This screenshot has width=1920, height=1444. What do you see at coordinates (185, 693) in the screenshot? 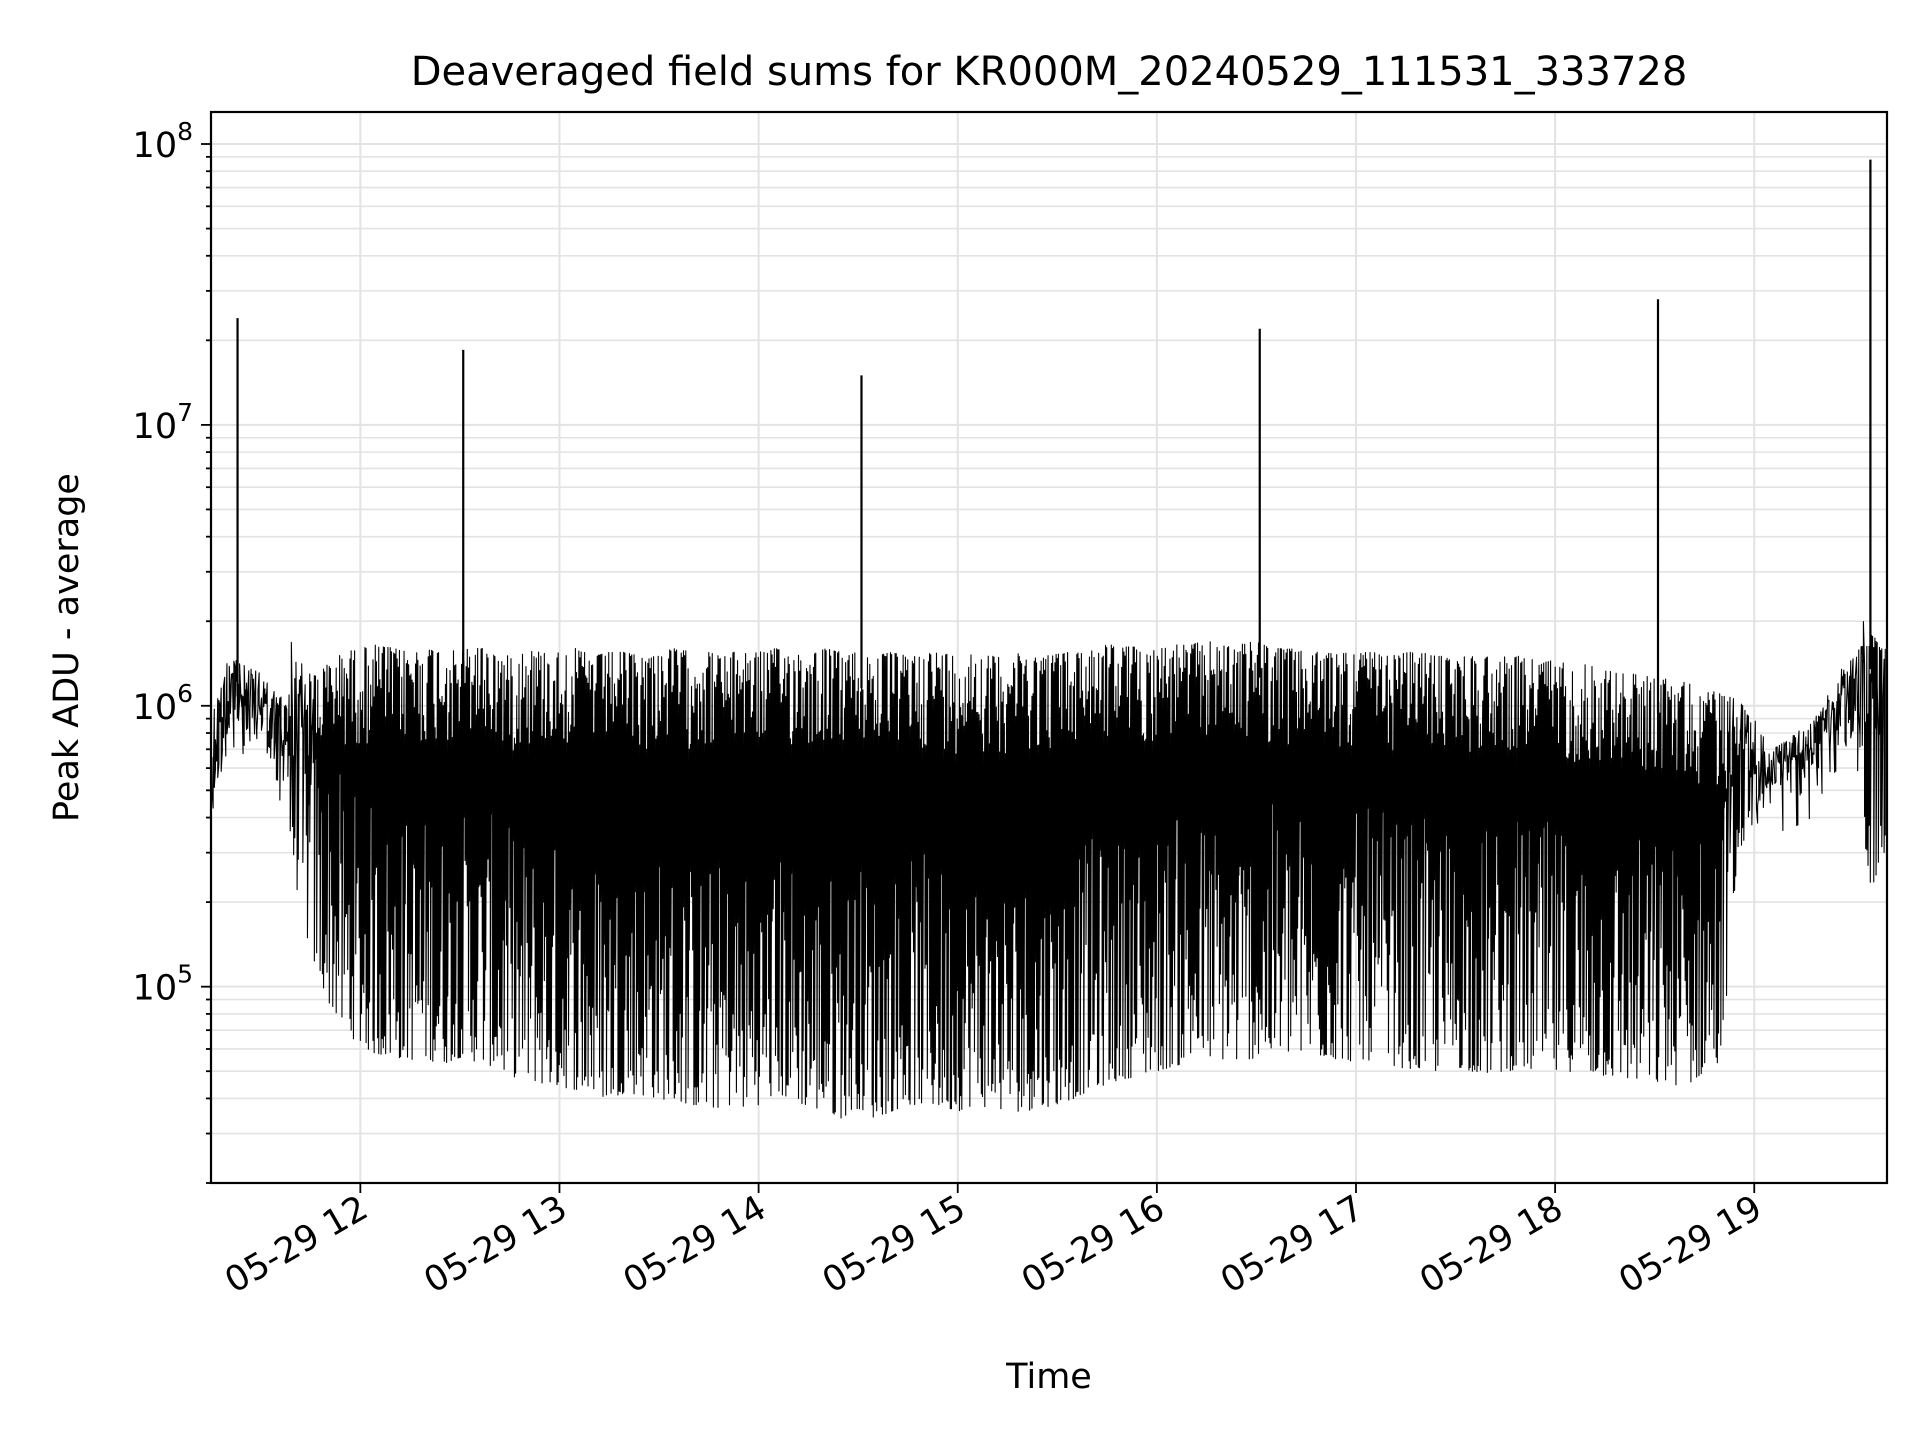
I see `y-tick-exponent: 6` at bounding box center [185, 693].